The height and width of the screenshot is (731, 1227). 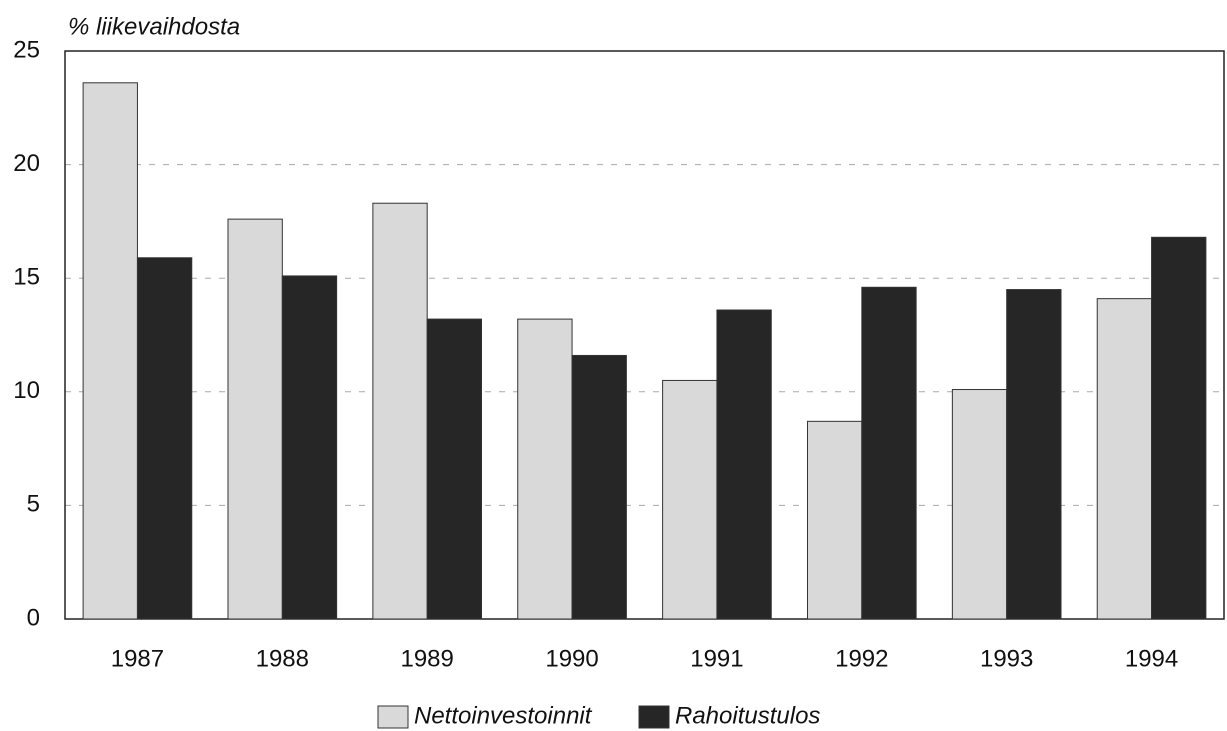 What do you see at coordinates (26, 49) in the screenshot?
I see `y-tick-label: 25` at bounding box center [26, 49].